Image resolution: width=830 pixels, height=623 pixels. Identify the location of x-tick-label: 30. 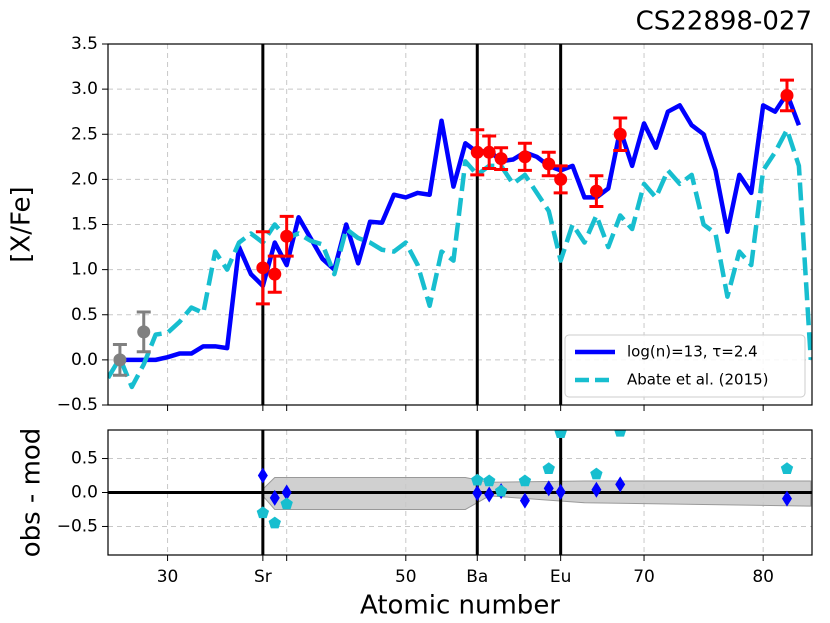
(168, 577).